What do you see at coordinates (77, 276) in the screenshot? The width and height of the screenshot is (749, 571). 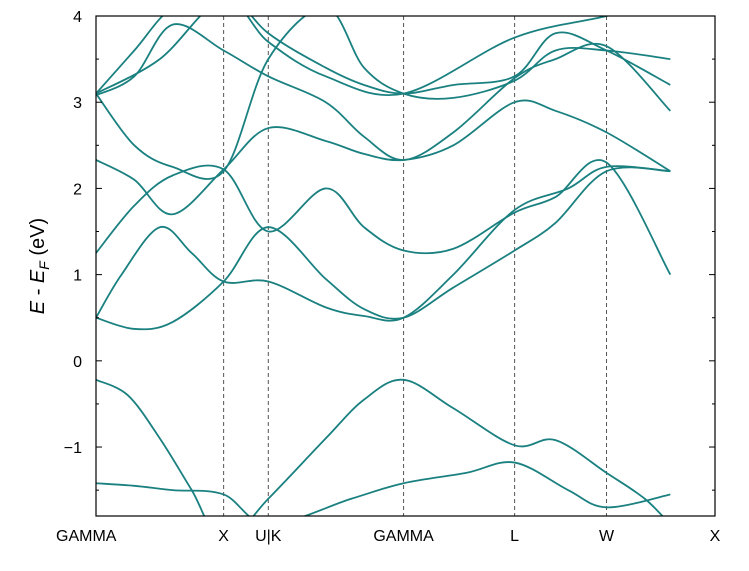 I see `y-tick-label: 1` at bounding box center [77, 276].